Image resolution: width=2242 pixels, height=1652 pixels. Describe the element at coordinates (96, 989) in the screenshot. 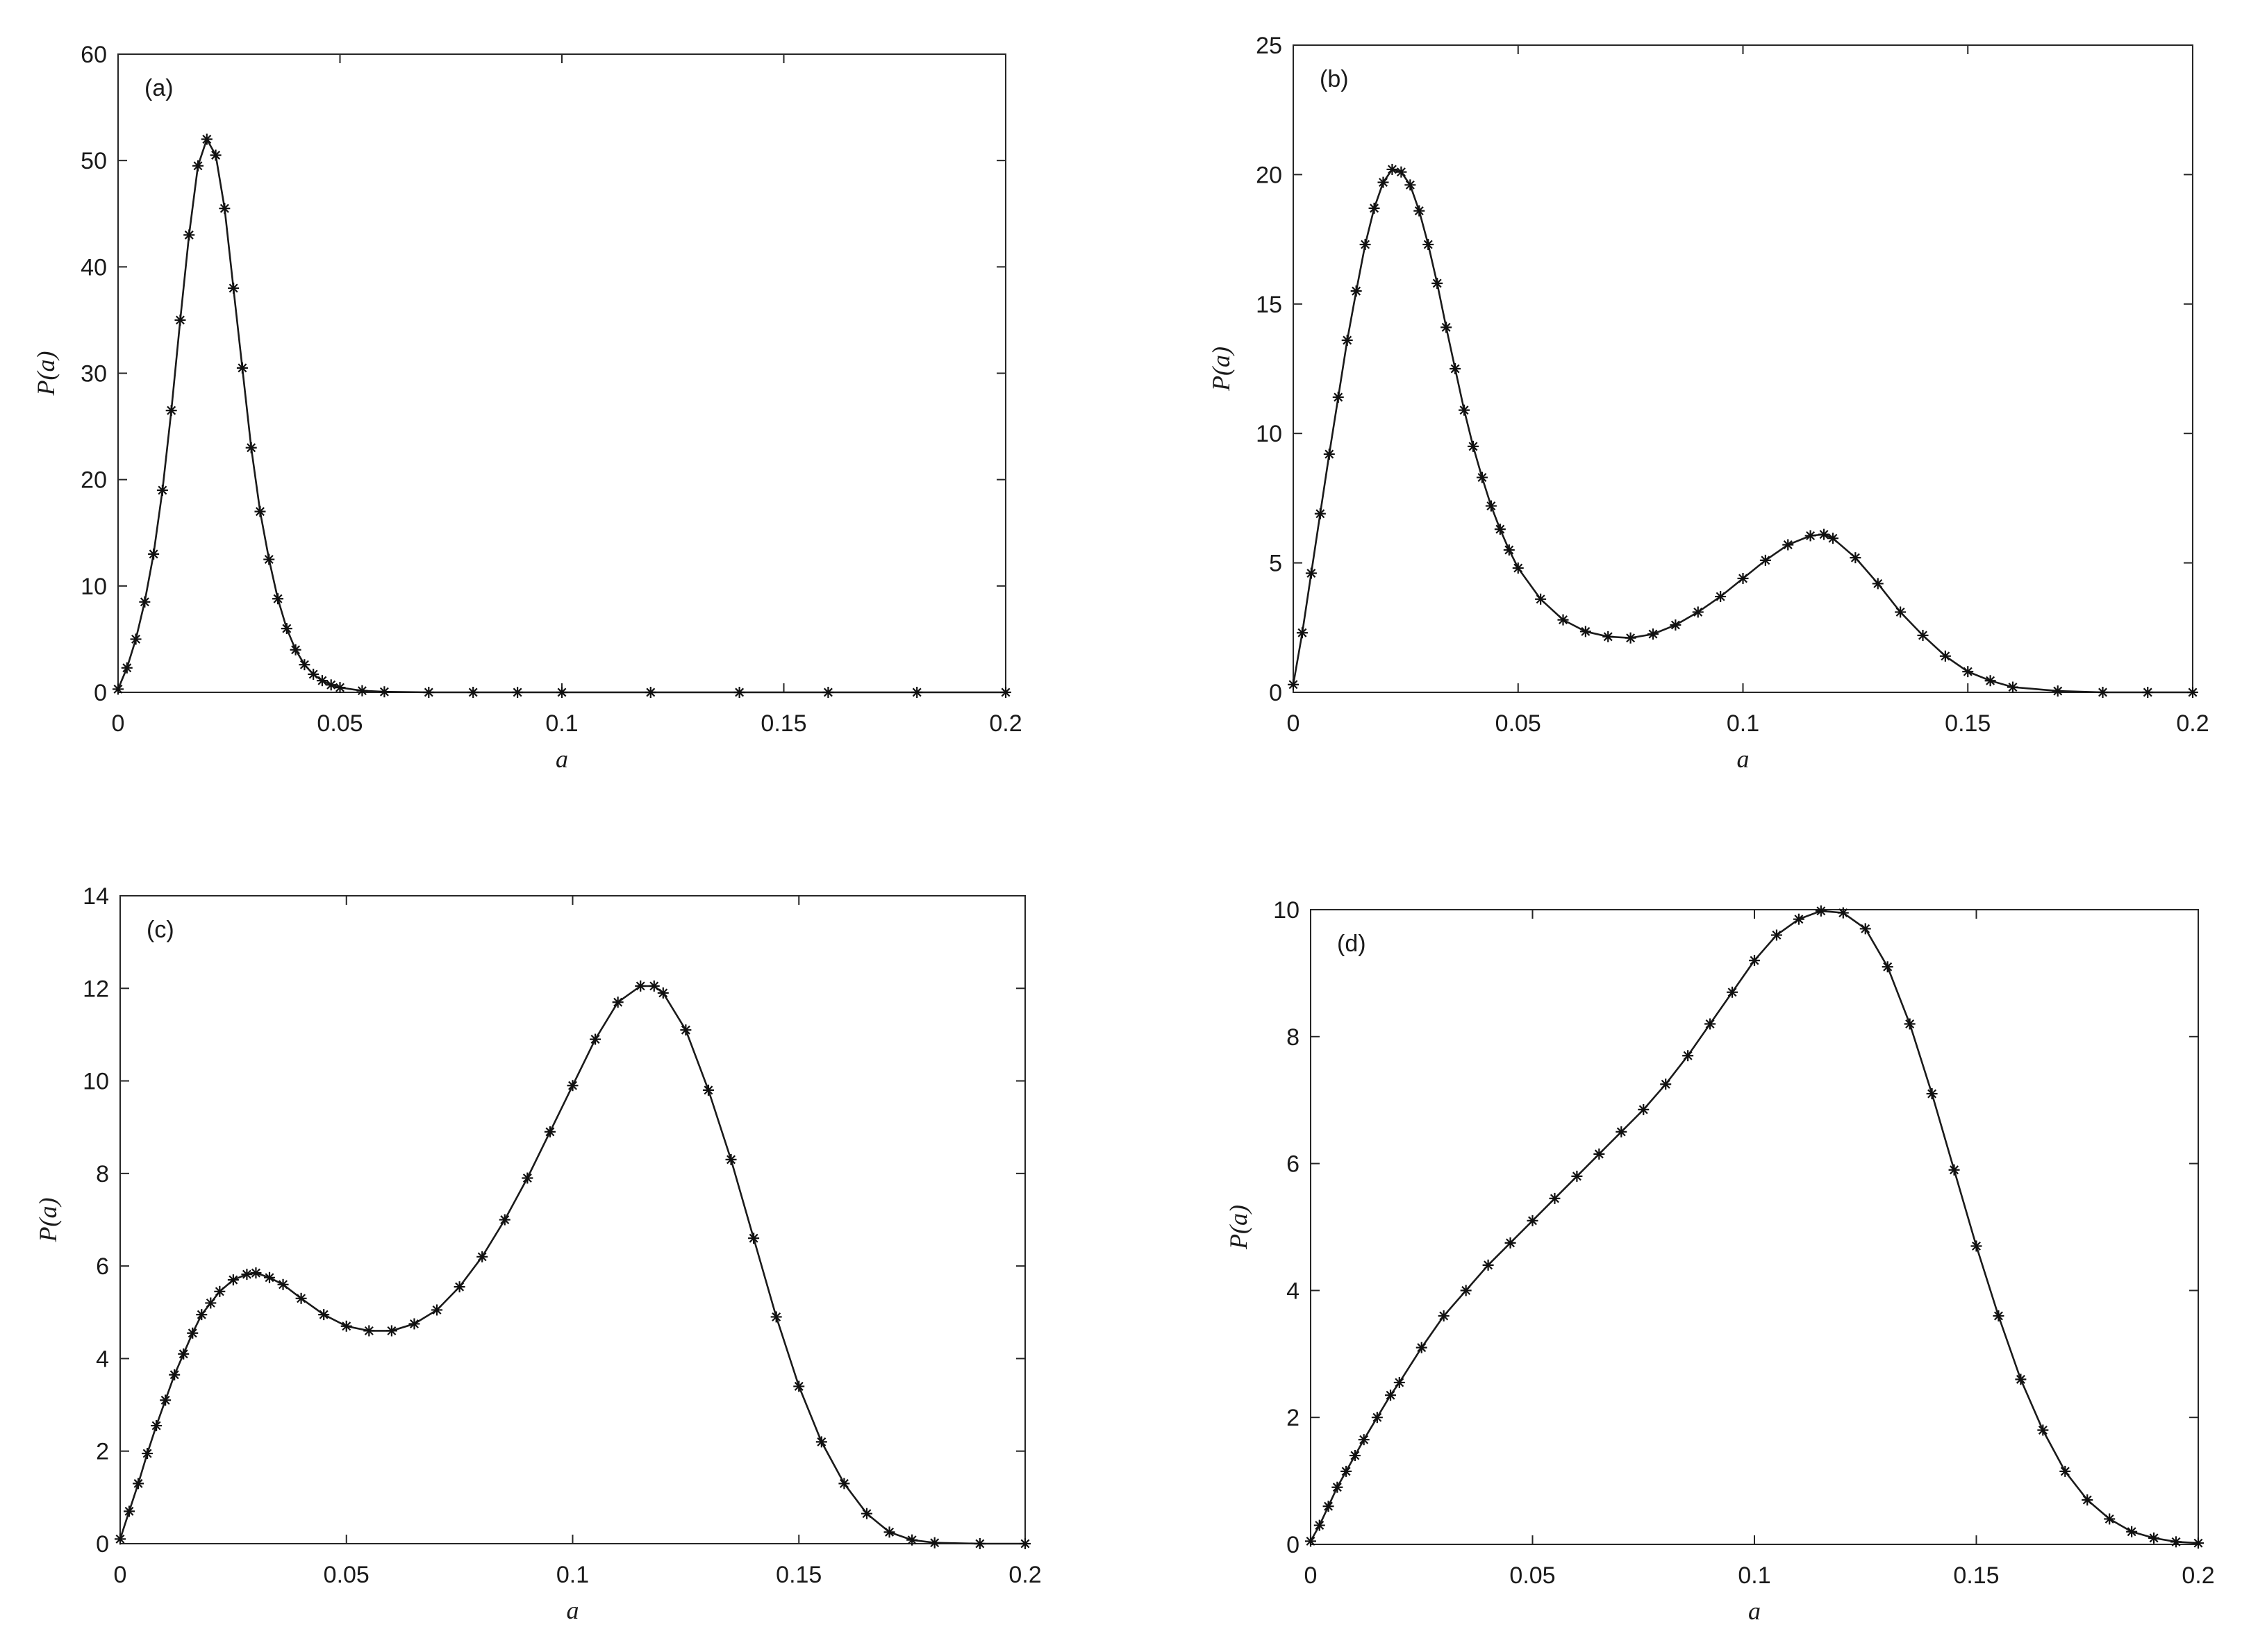

I see `y-tick-label: 12` at that location.